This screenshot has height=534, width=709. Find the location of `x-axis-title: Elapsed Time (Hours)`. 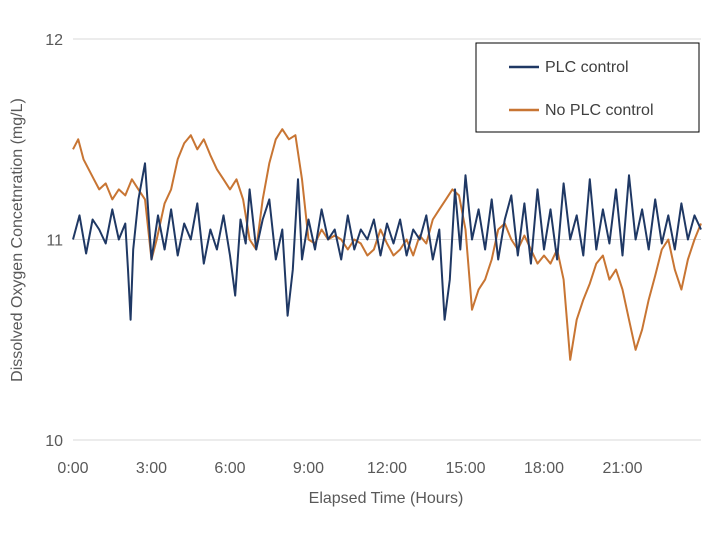

x-axis-title: Elapsed Time (Hours) is located at coordinates (386, 498).